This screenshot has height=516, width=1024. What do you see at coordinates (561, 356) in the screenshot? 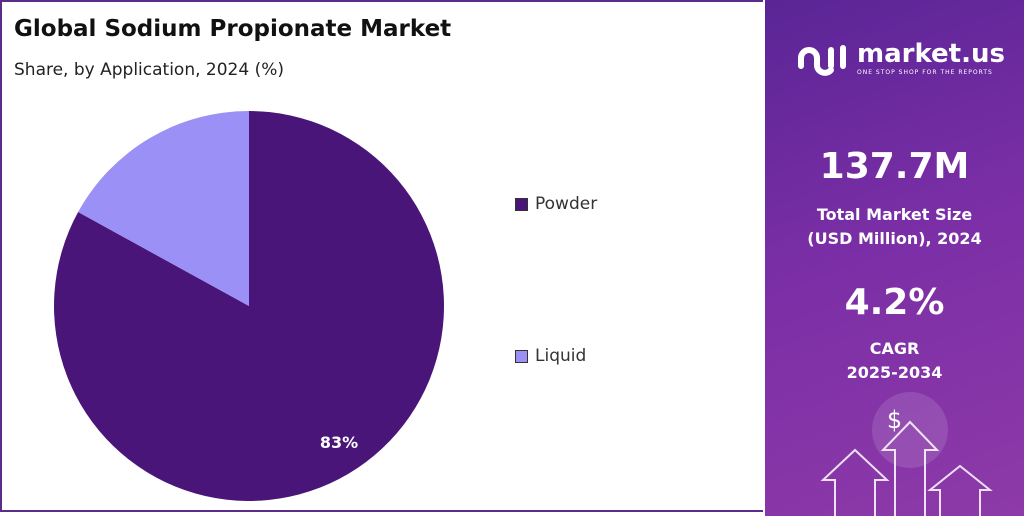
I see `legend-label: Liquid` at bounding box center [561, 356].